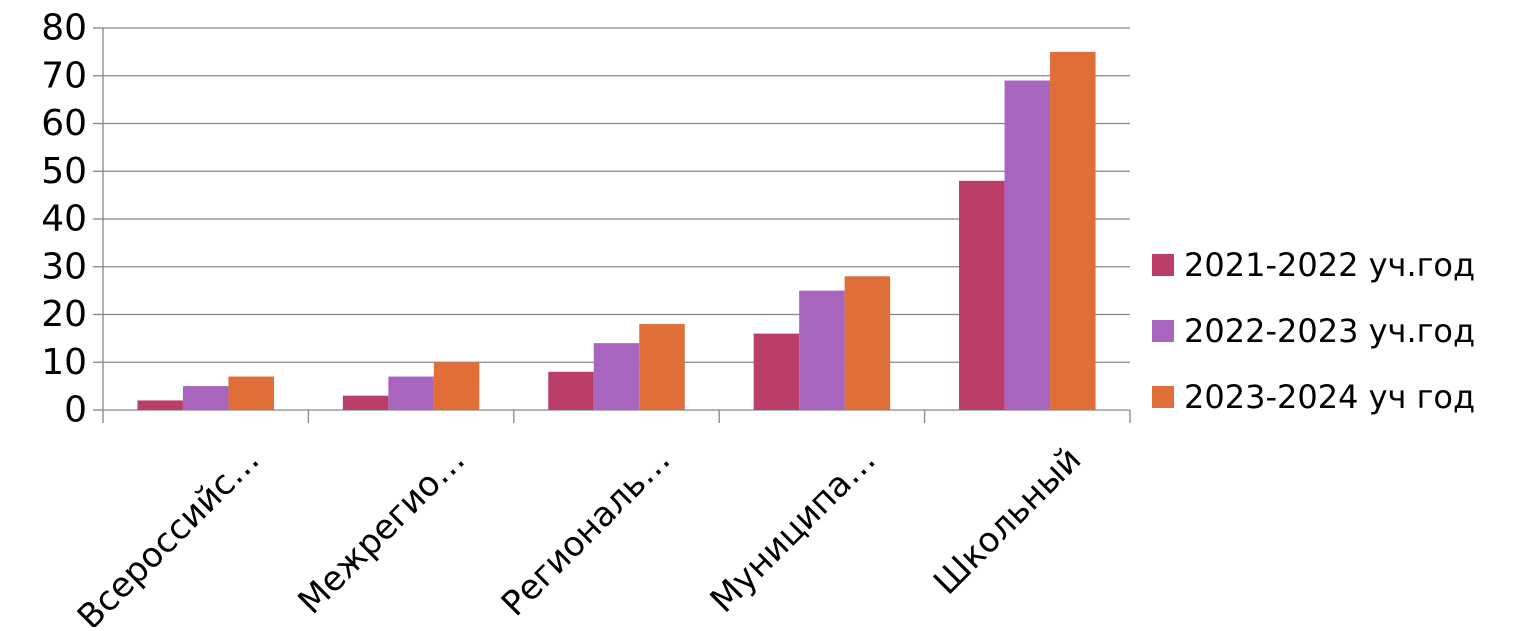  Describe the element at coordinates (64, 123) in the screenshot. I see `y-tick-label: 60` at that location.